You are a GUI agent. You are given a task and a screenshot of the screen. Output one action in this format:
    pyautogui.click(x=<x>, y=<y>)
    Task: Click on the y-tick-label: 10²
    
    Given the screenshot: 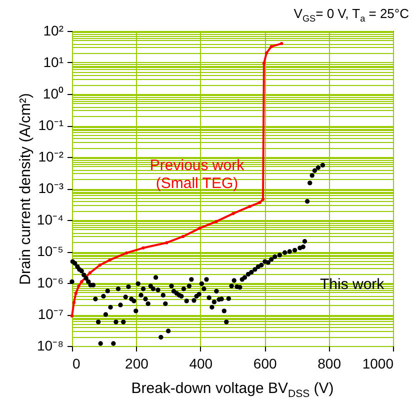 What is the action you would take?
    pyautogui.click(x=53, y=30)
    